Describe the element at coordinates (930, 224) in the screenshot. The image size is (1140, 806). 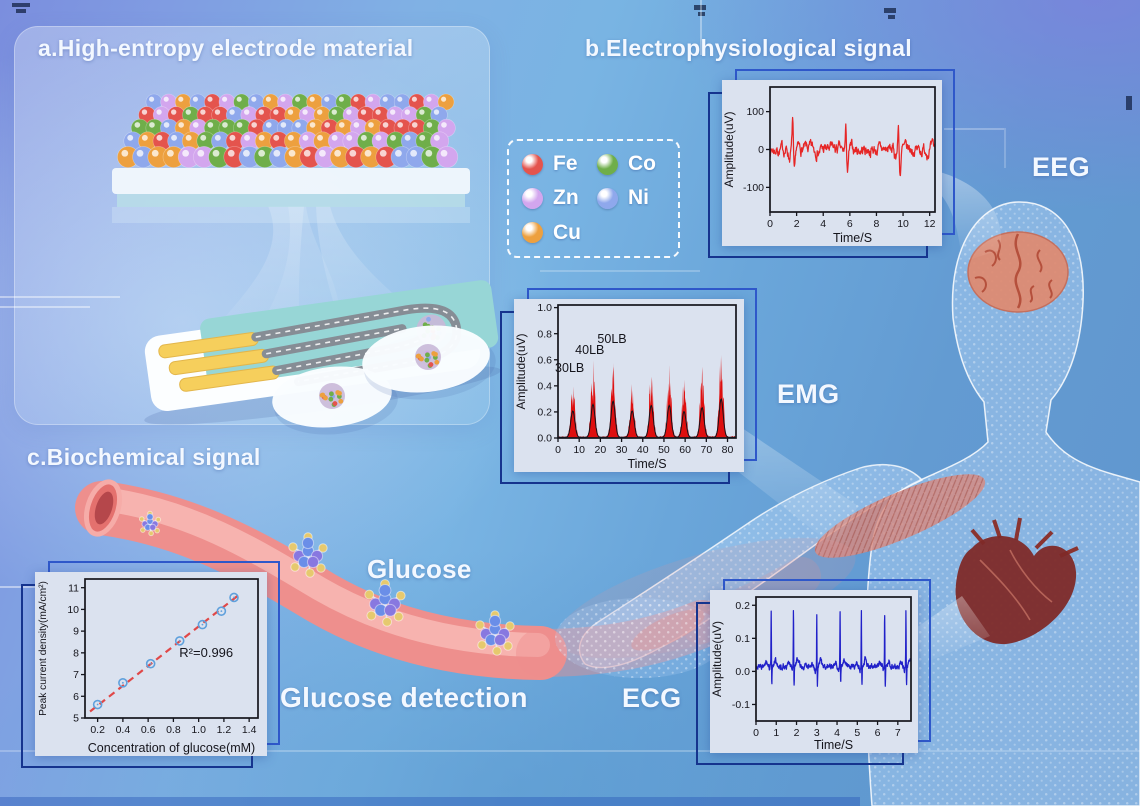
I see `svg-text: 12` at that location.